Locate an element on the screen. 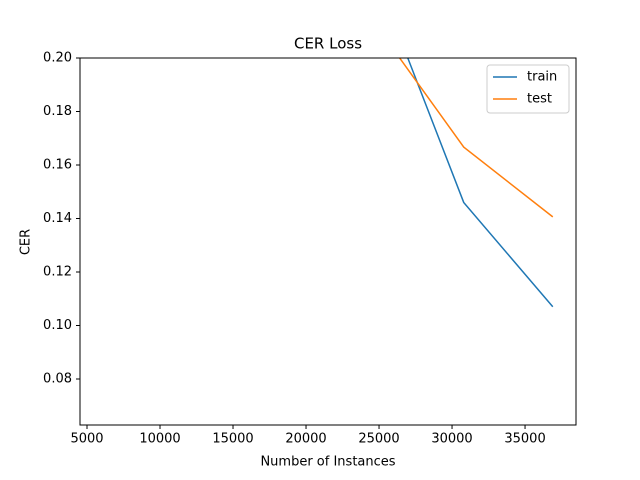 The image size is (640, 480). x-tick-label: 5000 is located at coordinates (86, 439).